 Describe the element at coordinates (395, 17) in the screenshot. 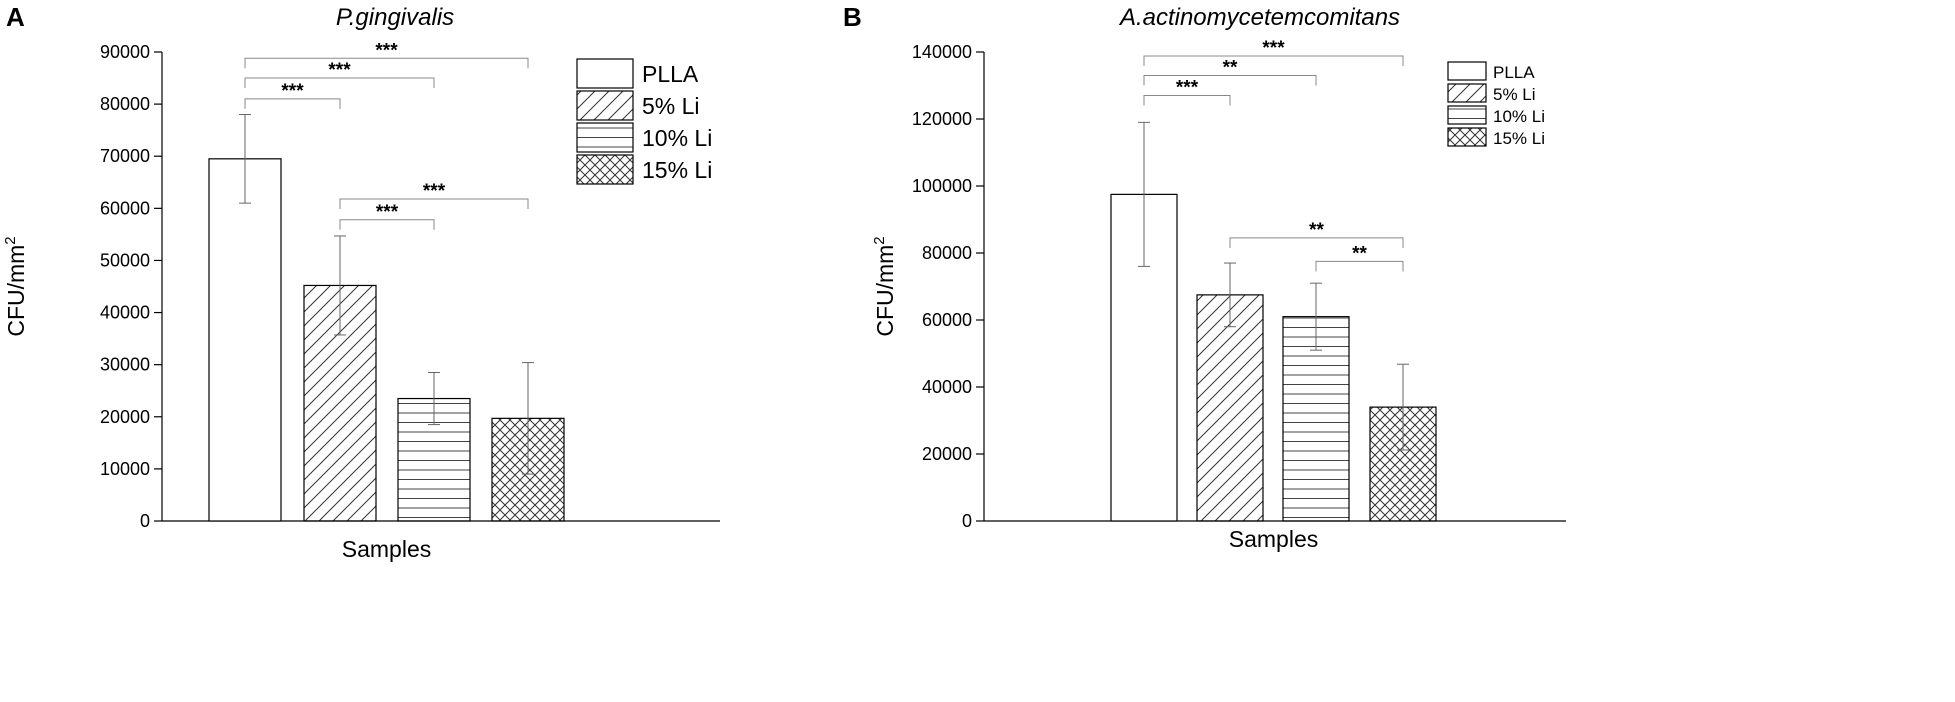

I see `chart-title: P.gingivalis` at that location.